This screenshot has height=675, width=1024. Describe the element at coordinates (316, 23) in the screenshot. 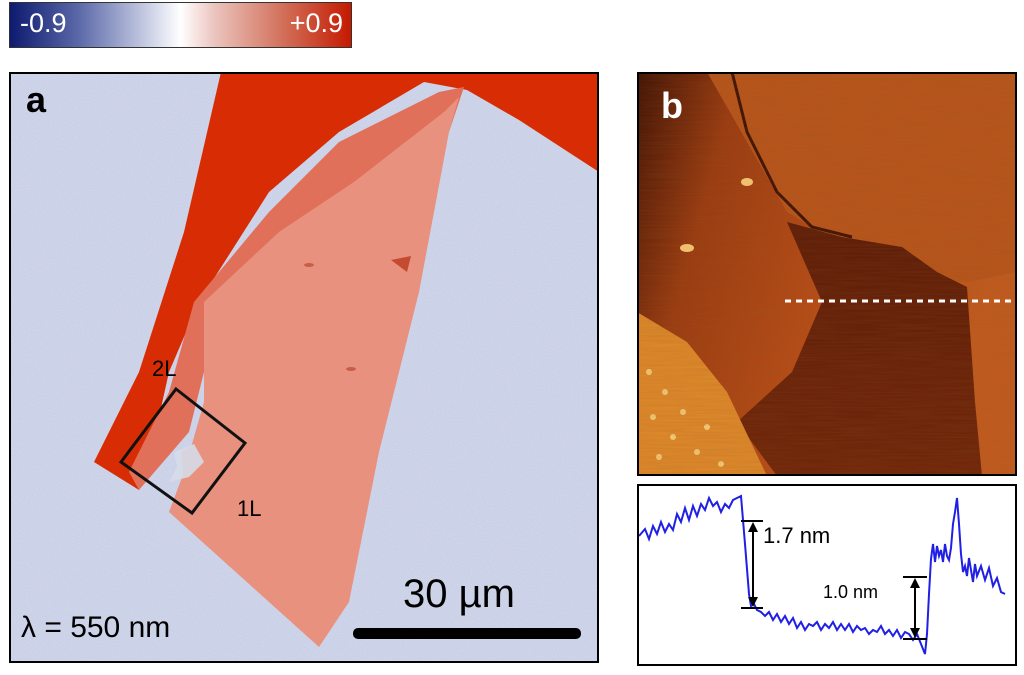

I see `colorbar-max-label: +0.9` at that location.